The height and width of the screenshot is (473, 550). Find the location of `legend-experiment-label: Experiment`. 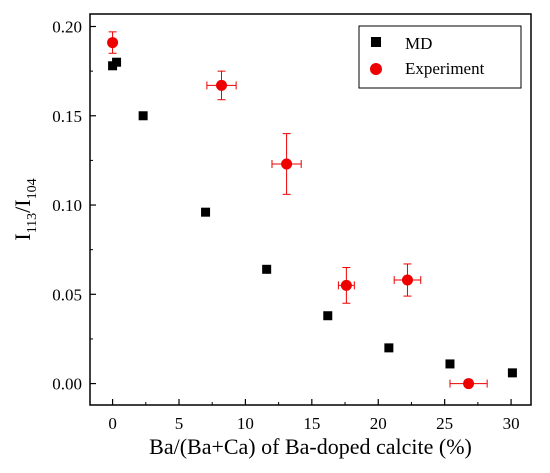

legend-experiment-label: Experiment is located at coordinates (445, 68).